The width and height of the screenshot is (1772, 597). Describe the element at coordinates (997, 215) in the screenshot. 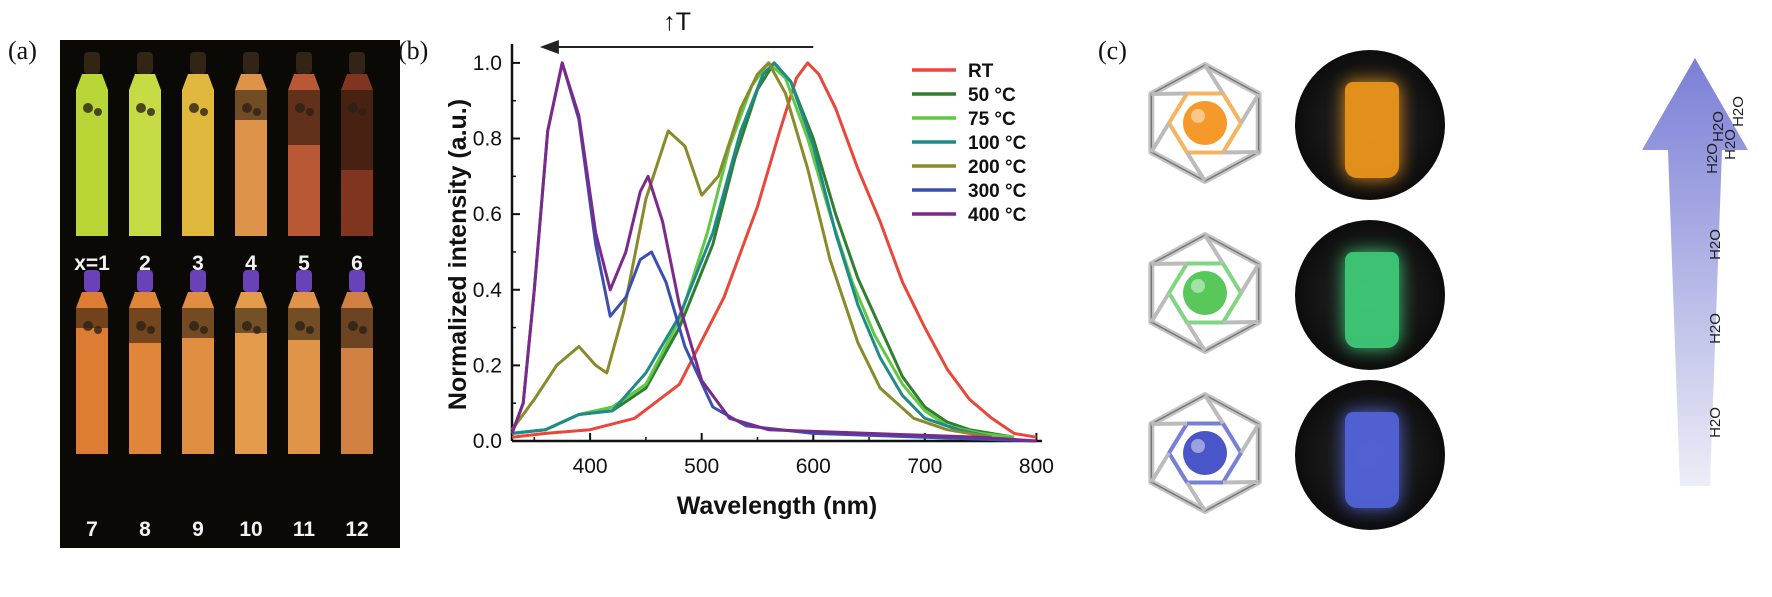

I see `legend-label: 400 °C` at that location.